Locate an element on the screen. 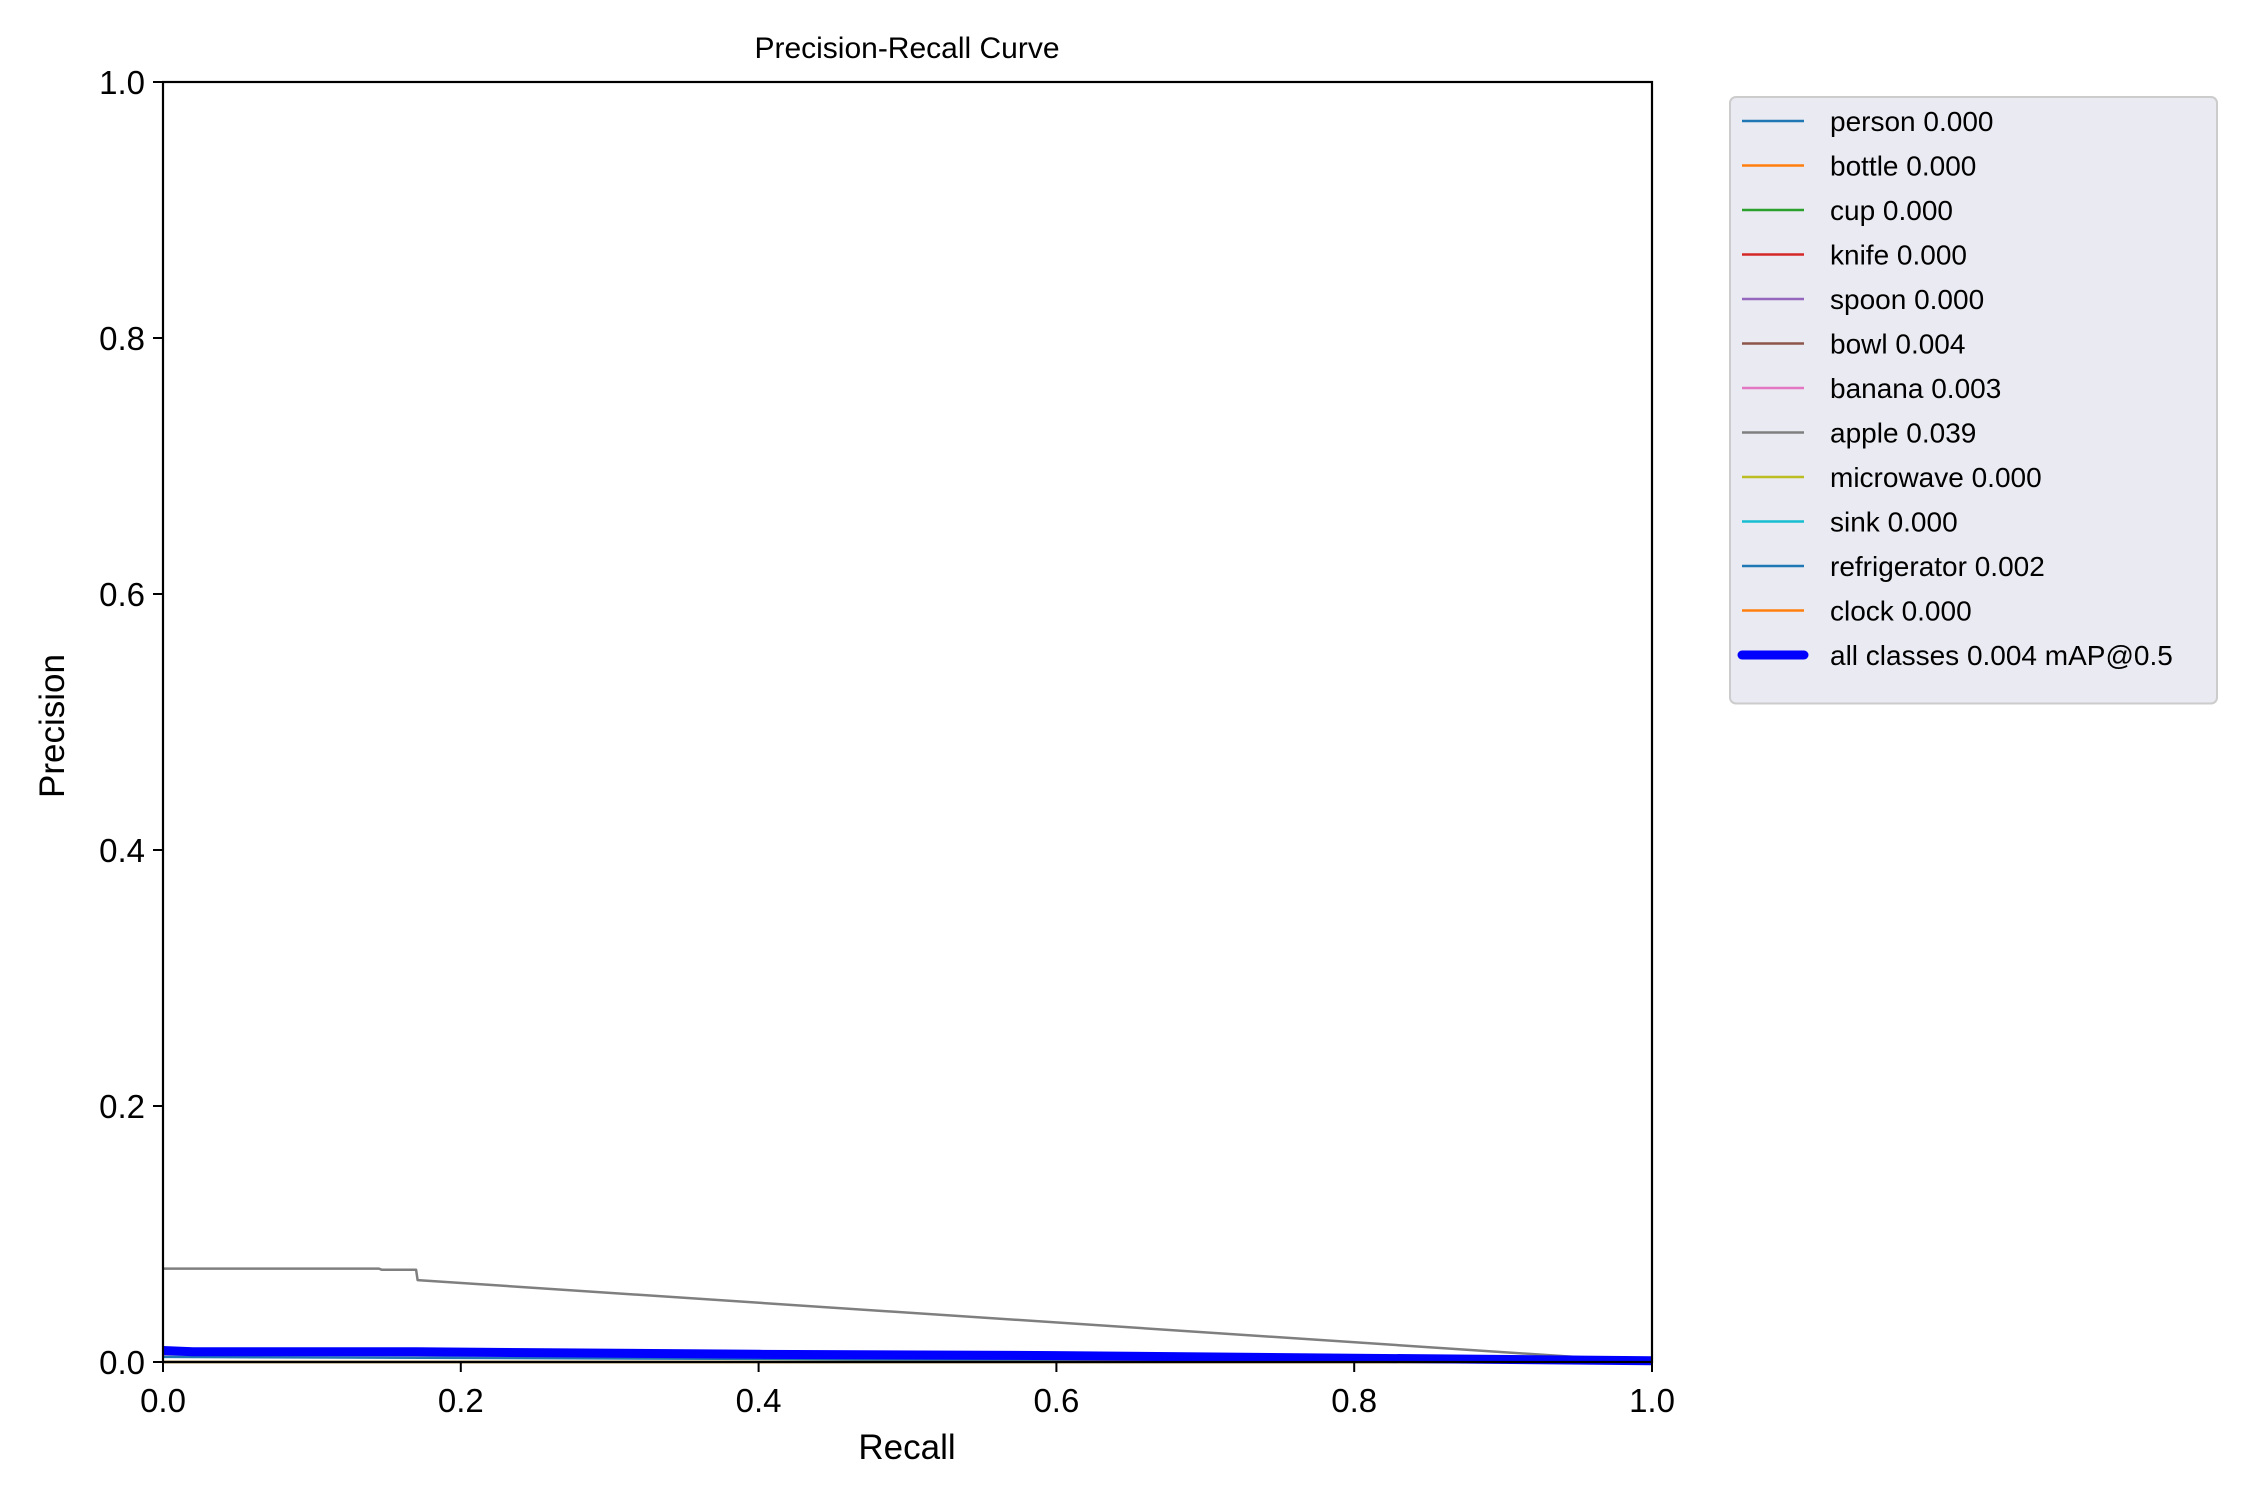 The image size is (2250, 1500). legend-label-5: bowl 0.004 is located at coordinates (1897, 344).